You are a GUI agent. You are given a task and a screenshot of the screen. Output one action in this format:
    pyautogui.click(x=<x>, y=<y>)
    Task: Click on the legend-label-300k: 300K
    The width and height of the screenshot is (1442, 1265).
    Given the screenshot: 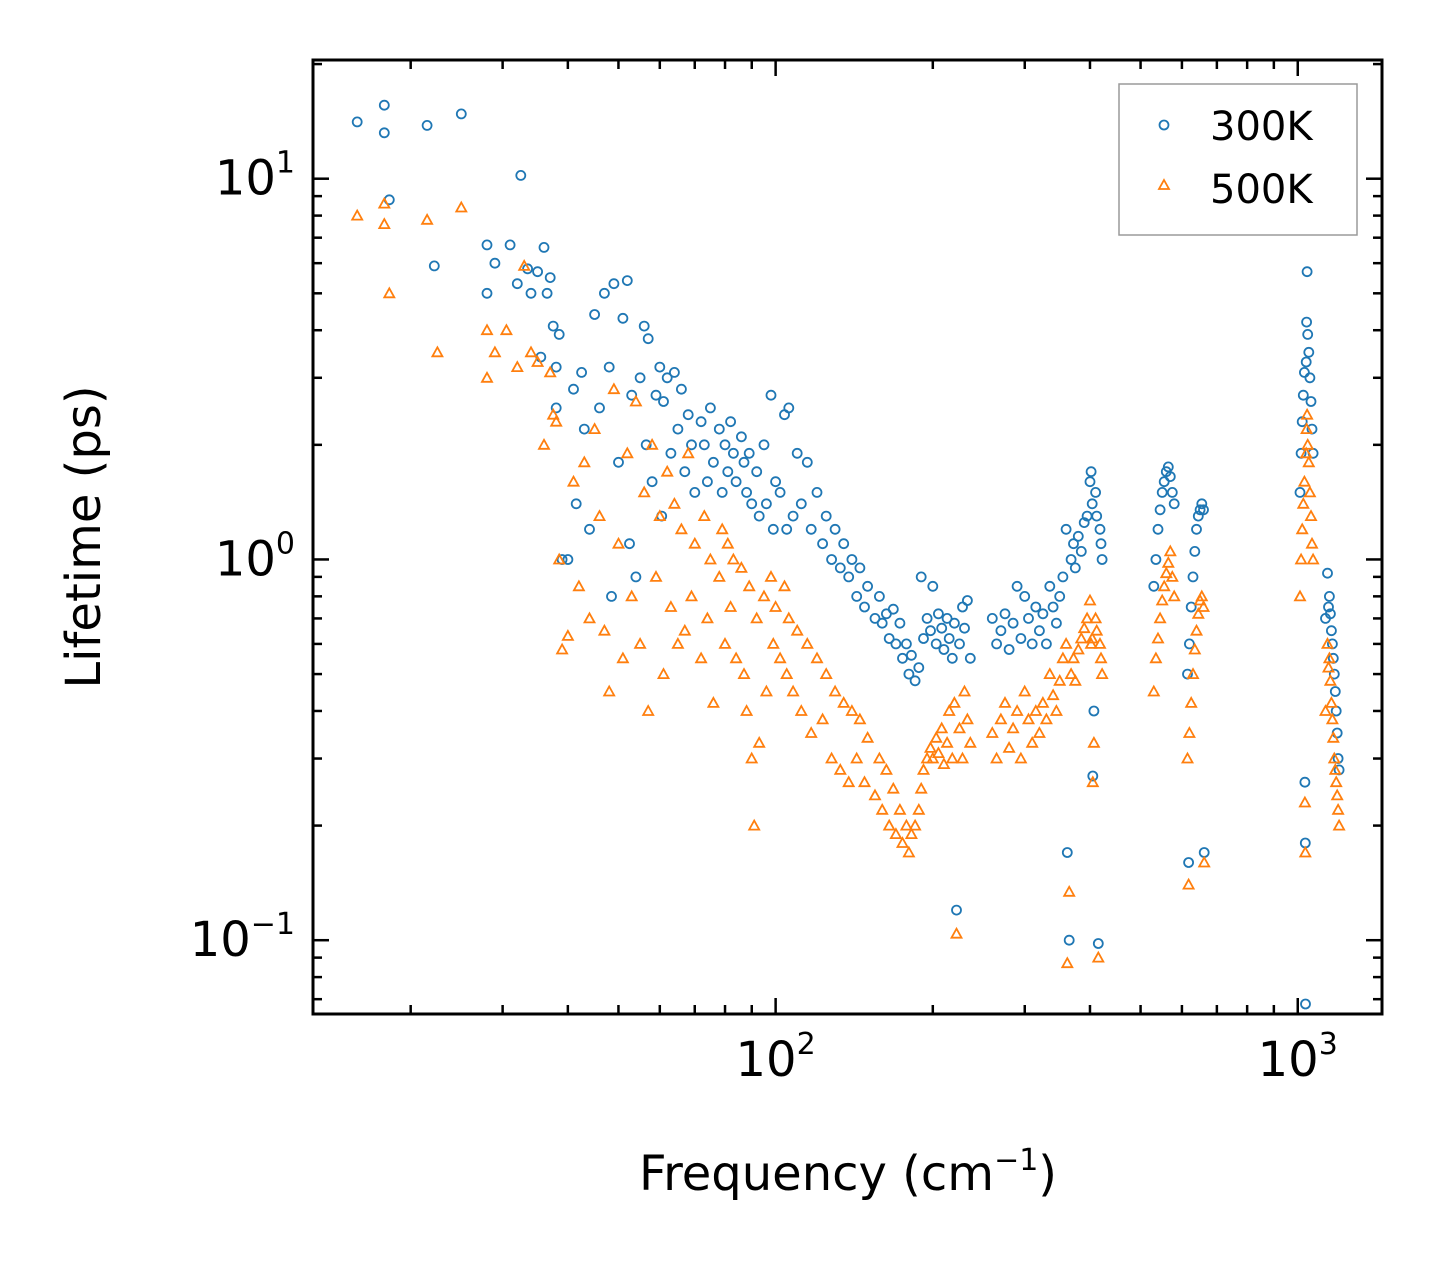 What is the action you would take?
    pyautogui.click(x=1262, y=127)
    